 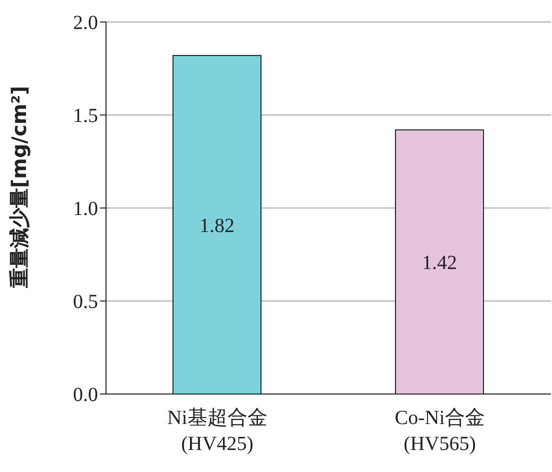 What do you see at coordinates (85, 395) in the screenshot?
I see `y-tick-label: 0.0` at bounding box center [85, 395].